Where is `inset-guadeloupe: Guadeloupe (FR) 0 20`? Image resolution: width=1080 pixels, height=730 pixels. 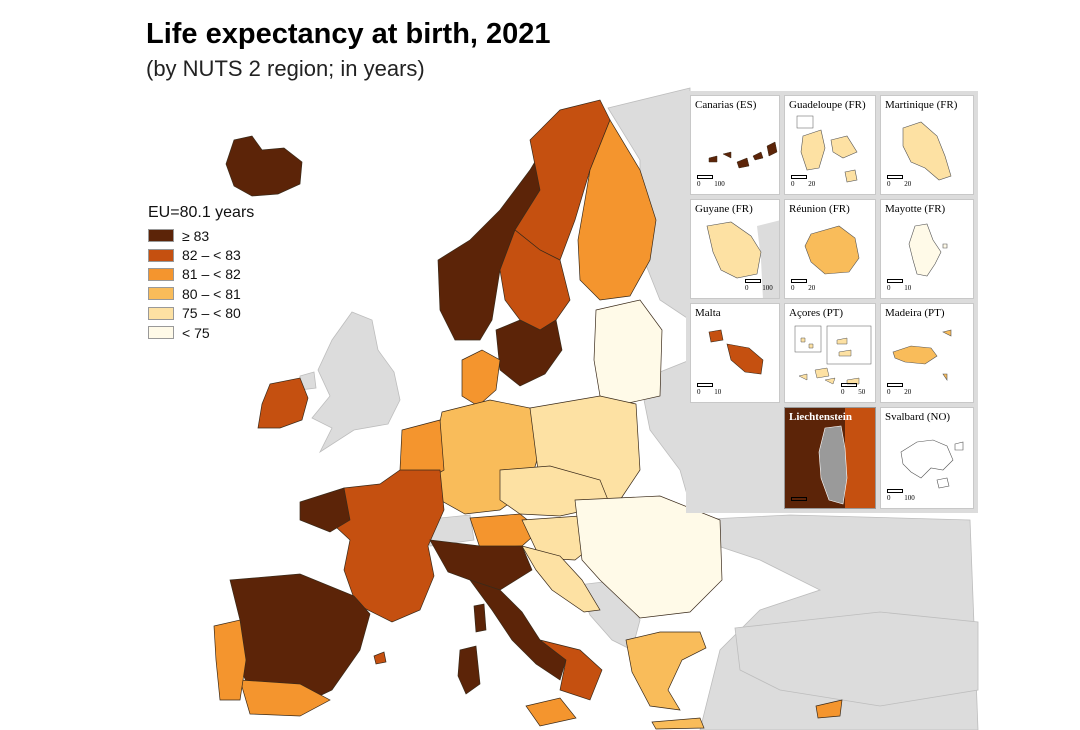
inset-guadeloupe: Guadeloupe (FR) 0 20 is located at coordinates (830, 145).